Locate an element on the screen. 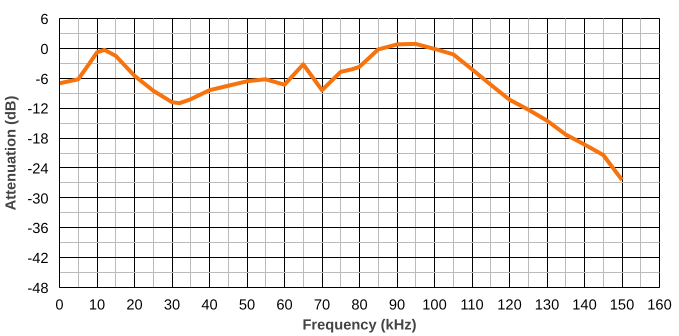 Image resolution: width=679 pixels, height=336 pixels. y-tick-label: 0 is located at coordinates (44, 50).